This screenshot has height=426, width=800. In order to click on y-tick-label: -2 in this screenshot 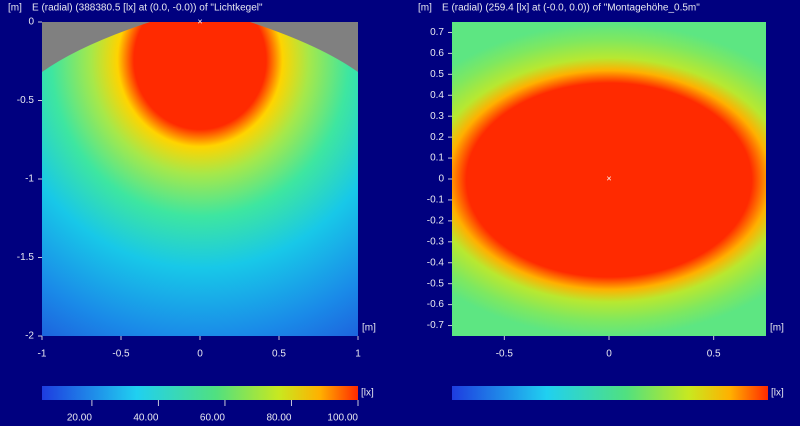, I will do `click(29, 336)`.